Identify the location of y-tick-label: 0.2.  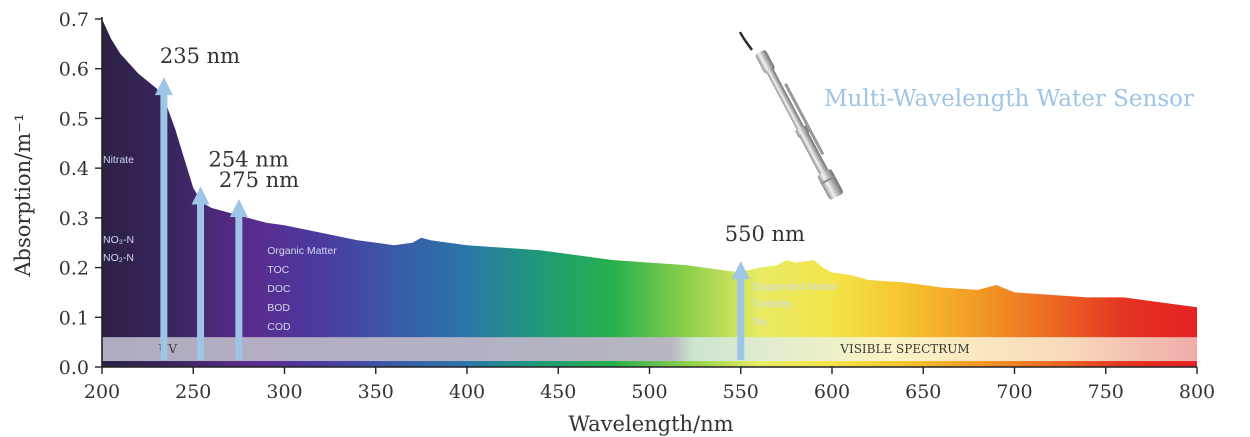
(74, 269).